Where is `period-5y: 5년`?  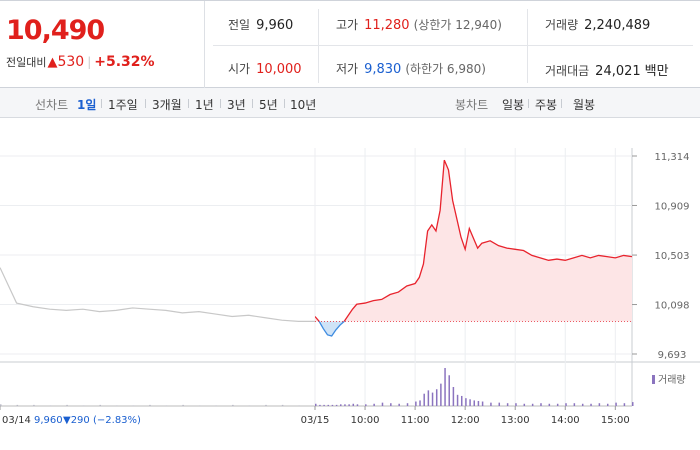 period-5y: 5년 is located at coordinates (268, 105).